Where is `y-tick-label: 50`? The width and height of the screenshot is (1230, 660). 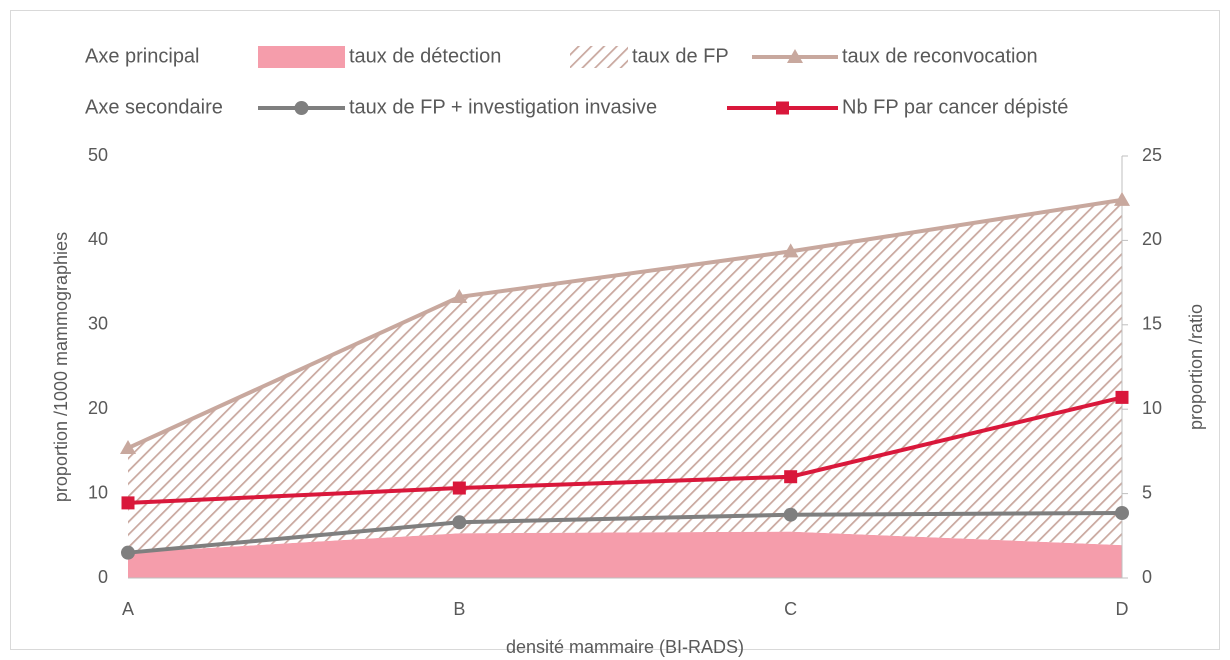 y-tick-label: 50 is located at coordinates (98, 155).